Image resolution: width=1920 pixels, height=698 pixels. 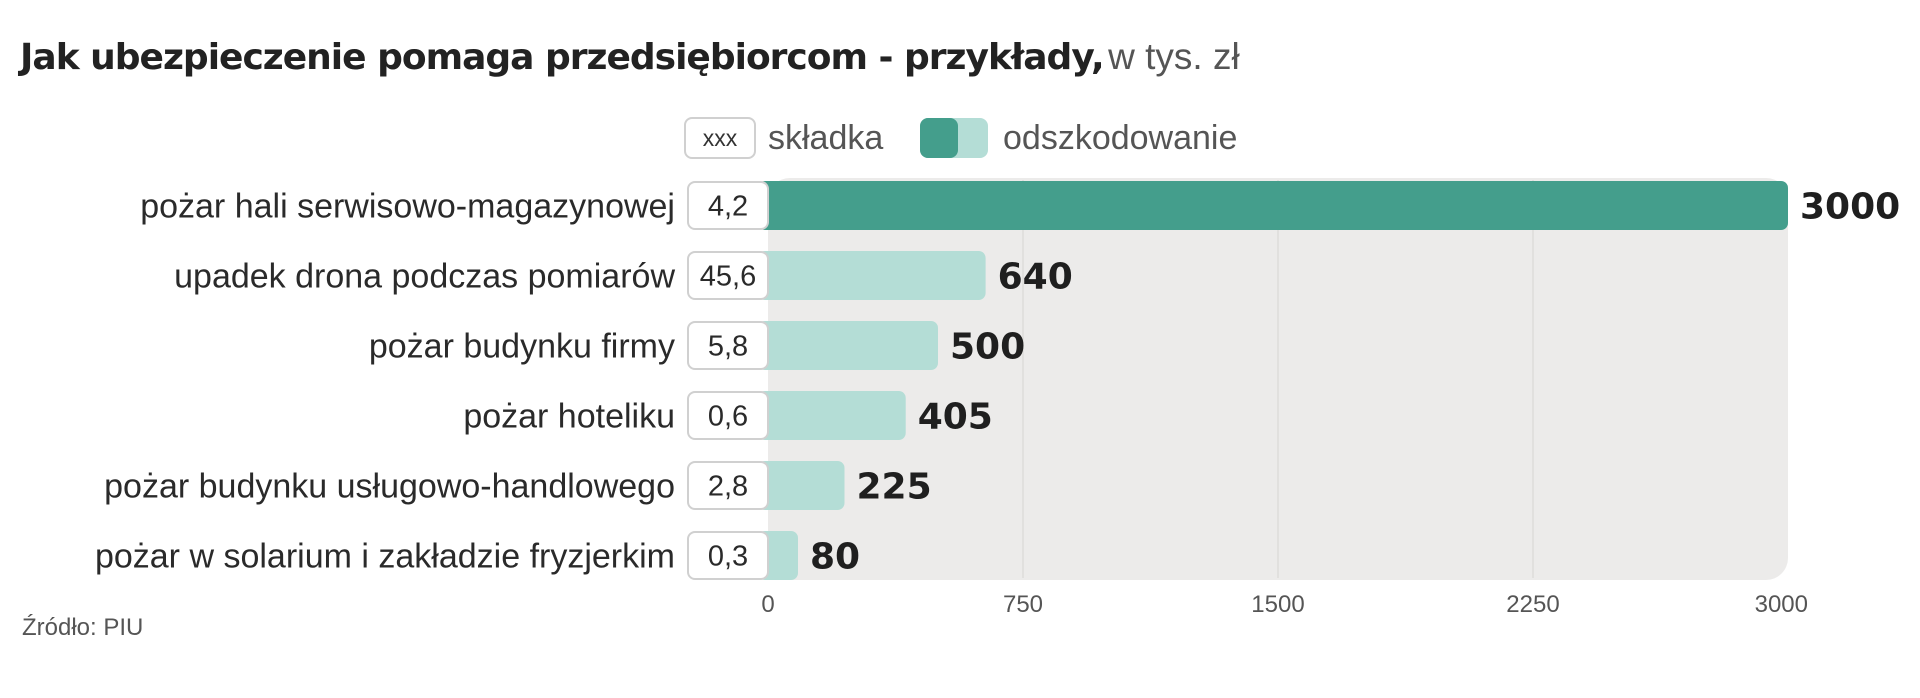 What do you see at coordinates (1532, 604) in the screenshot?
I see `x-tick-label: 2250` at bounding box center [1532, 604].